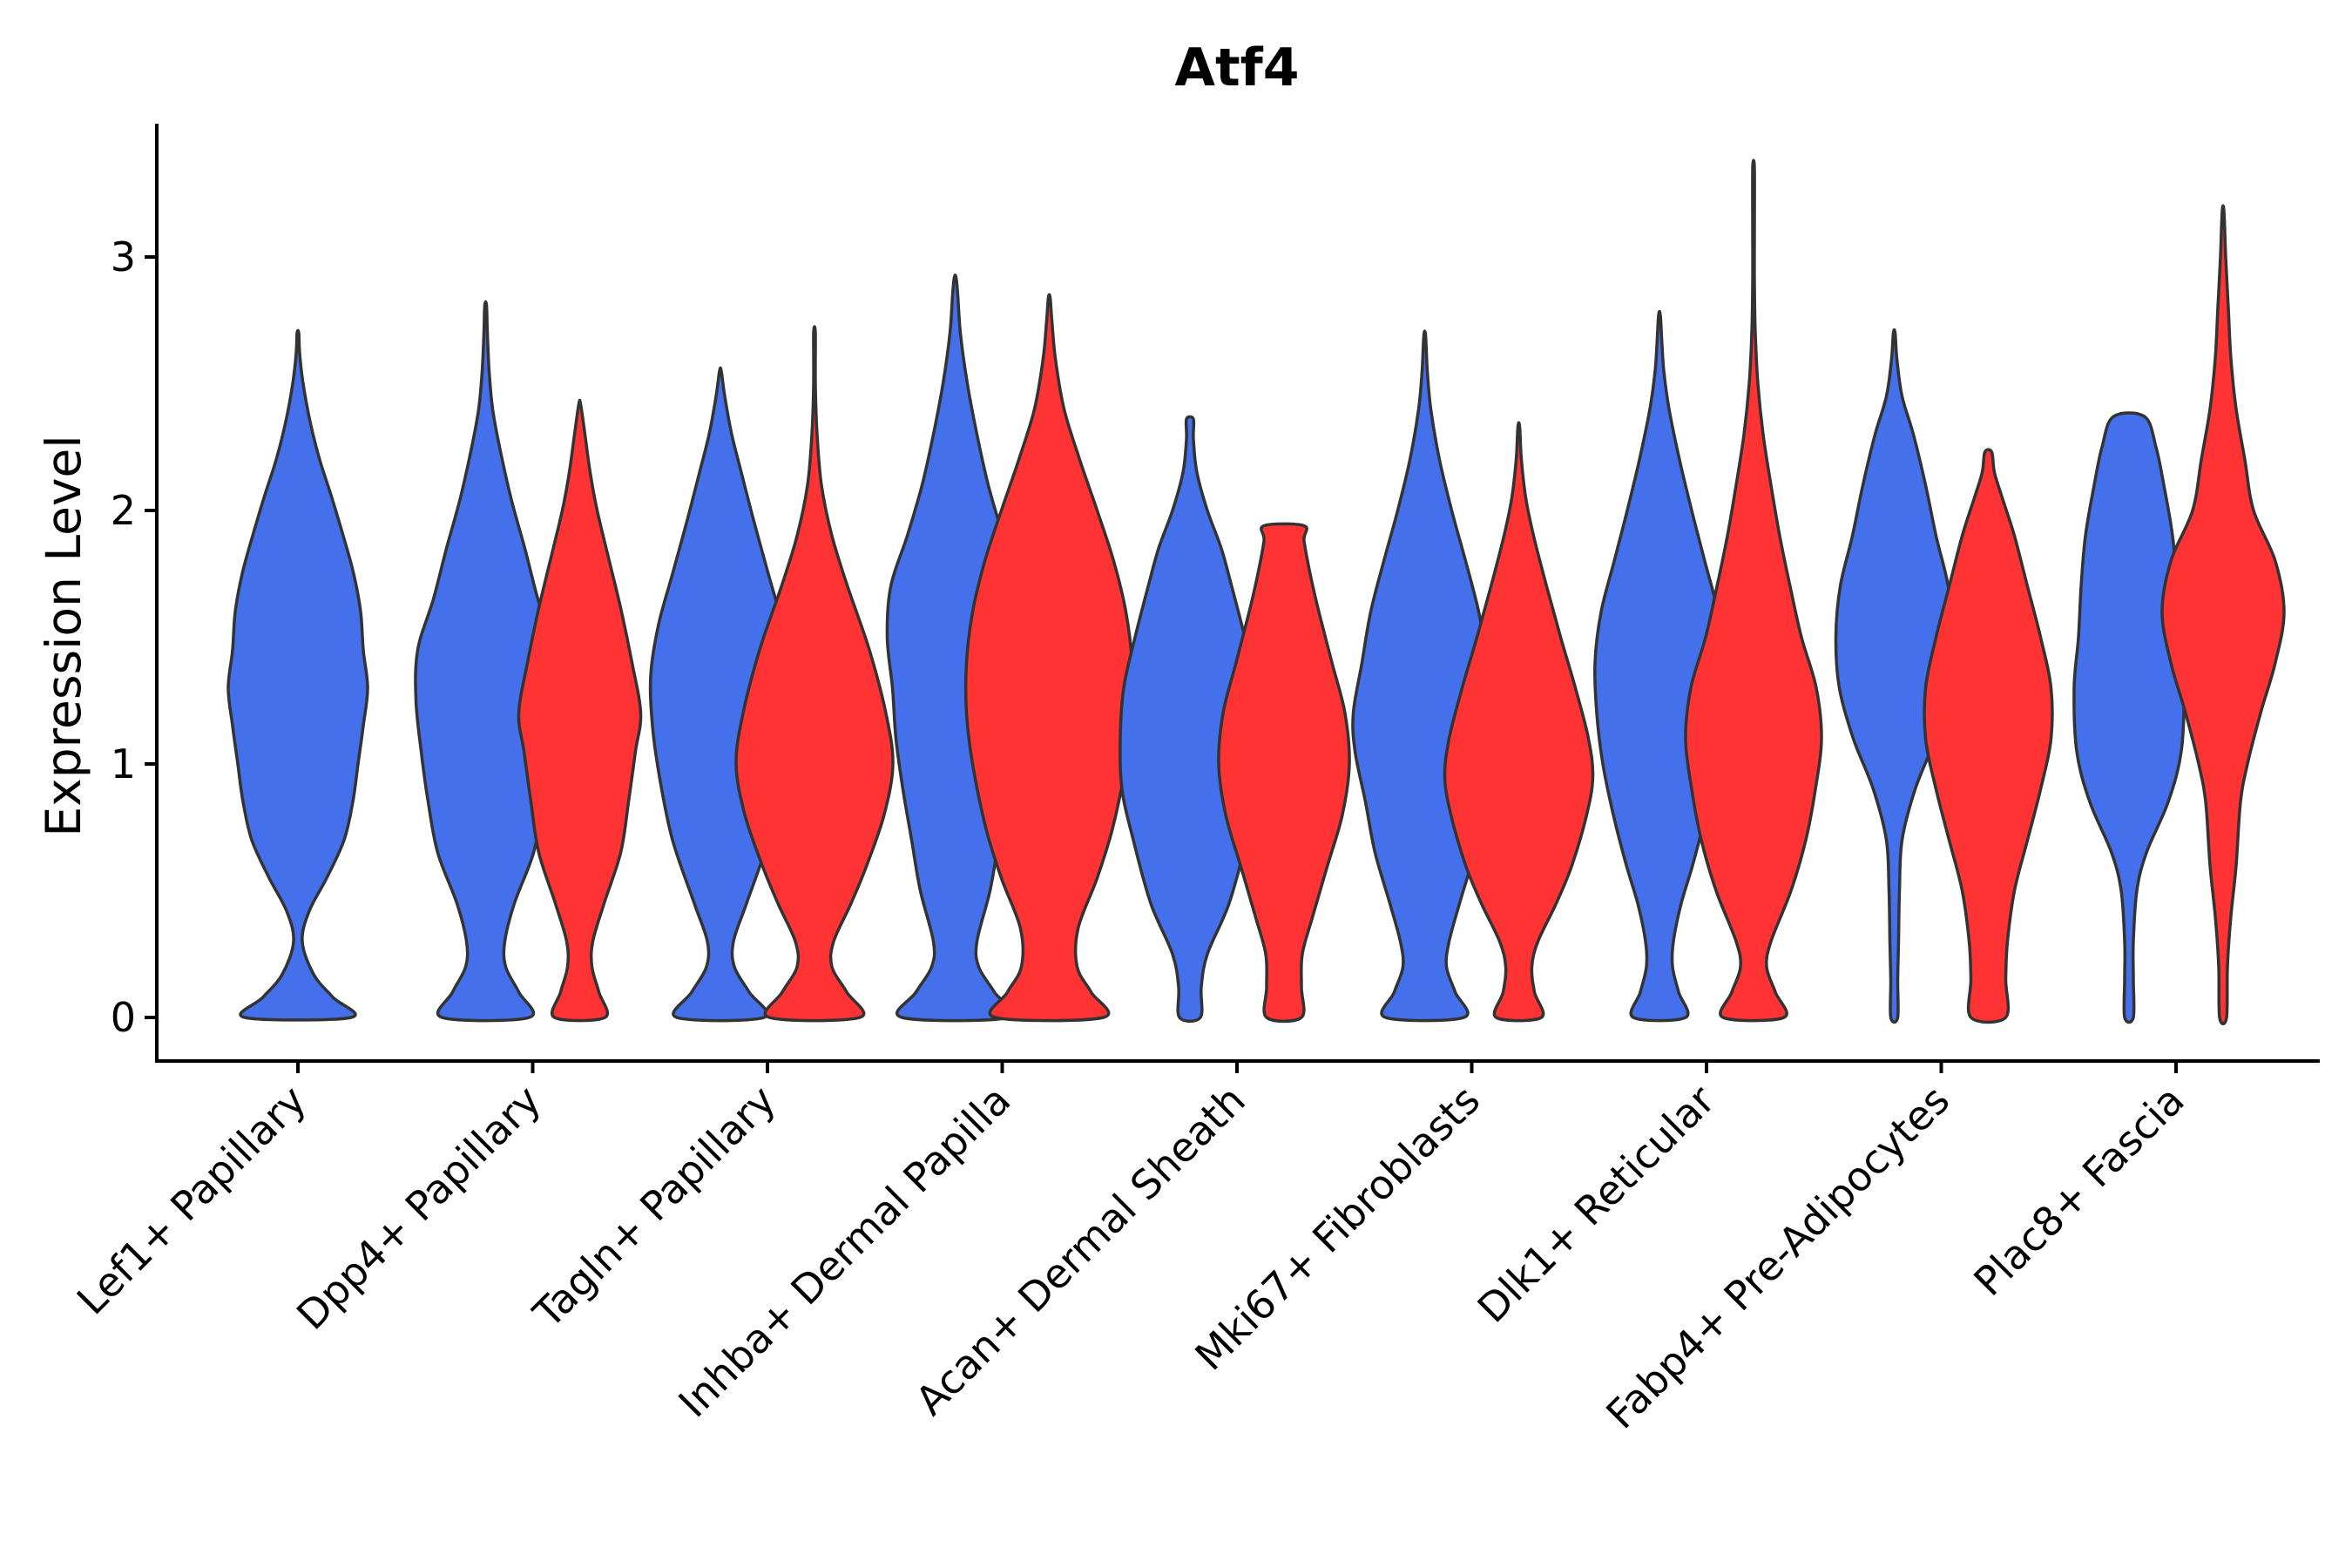 The image size is (2352, 1568). I want to click on x-tick-label: Tagln+ Papillary, so click(654, 1207).